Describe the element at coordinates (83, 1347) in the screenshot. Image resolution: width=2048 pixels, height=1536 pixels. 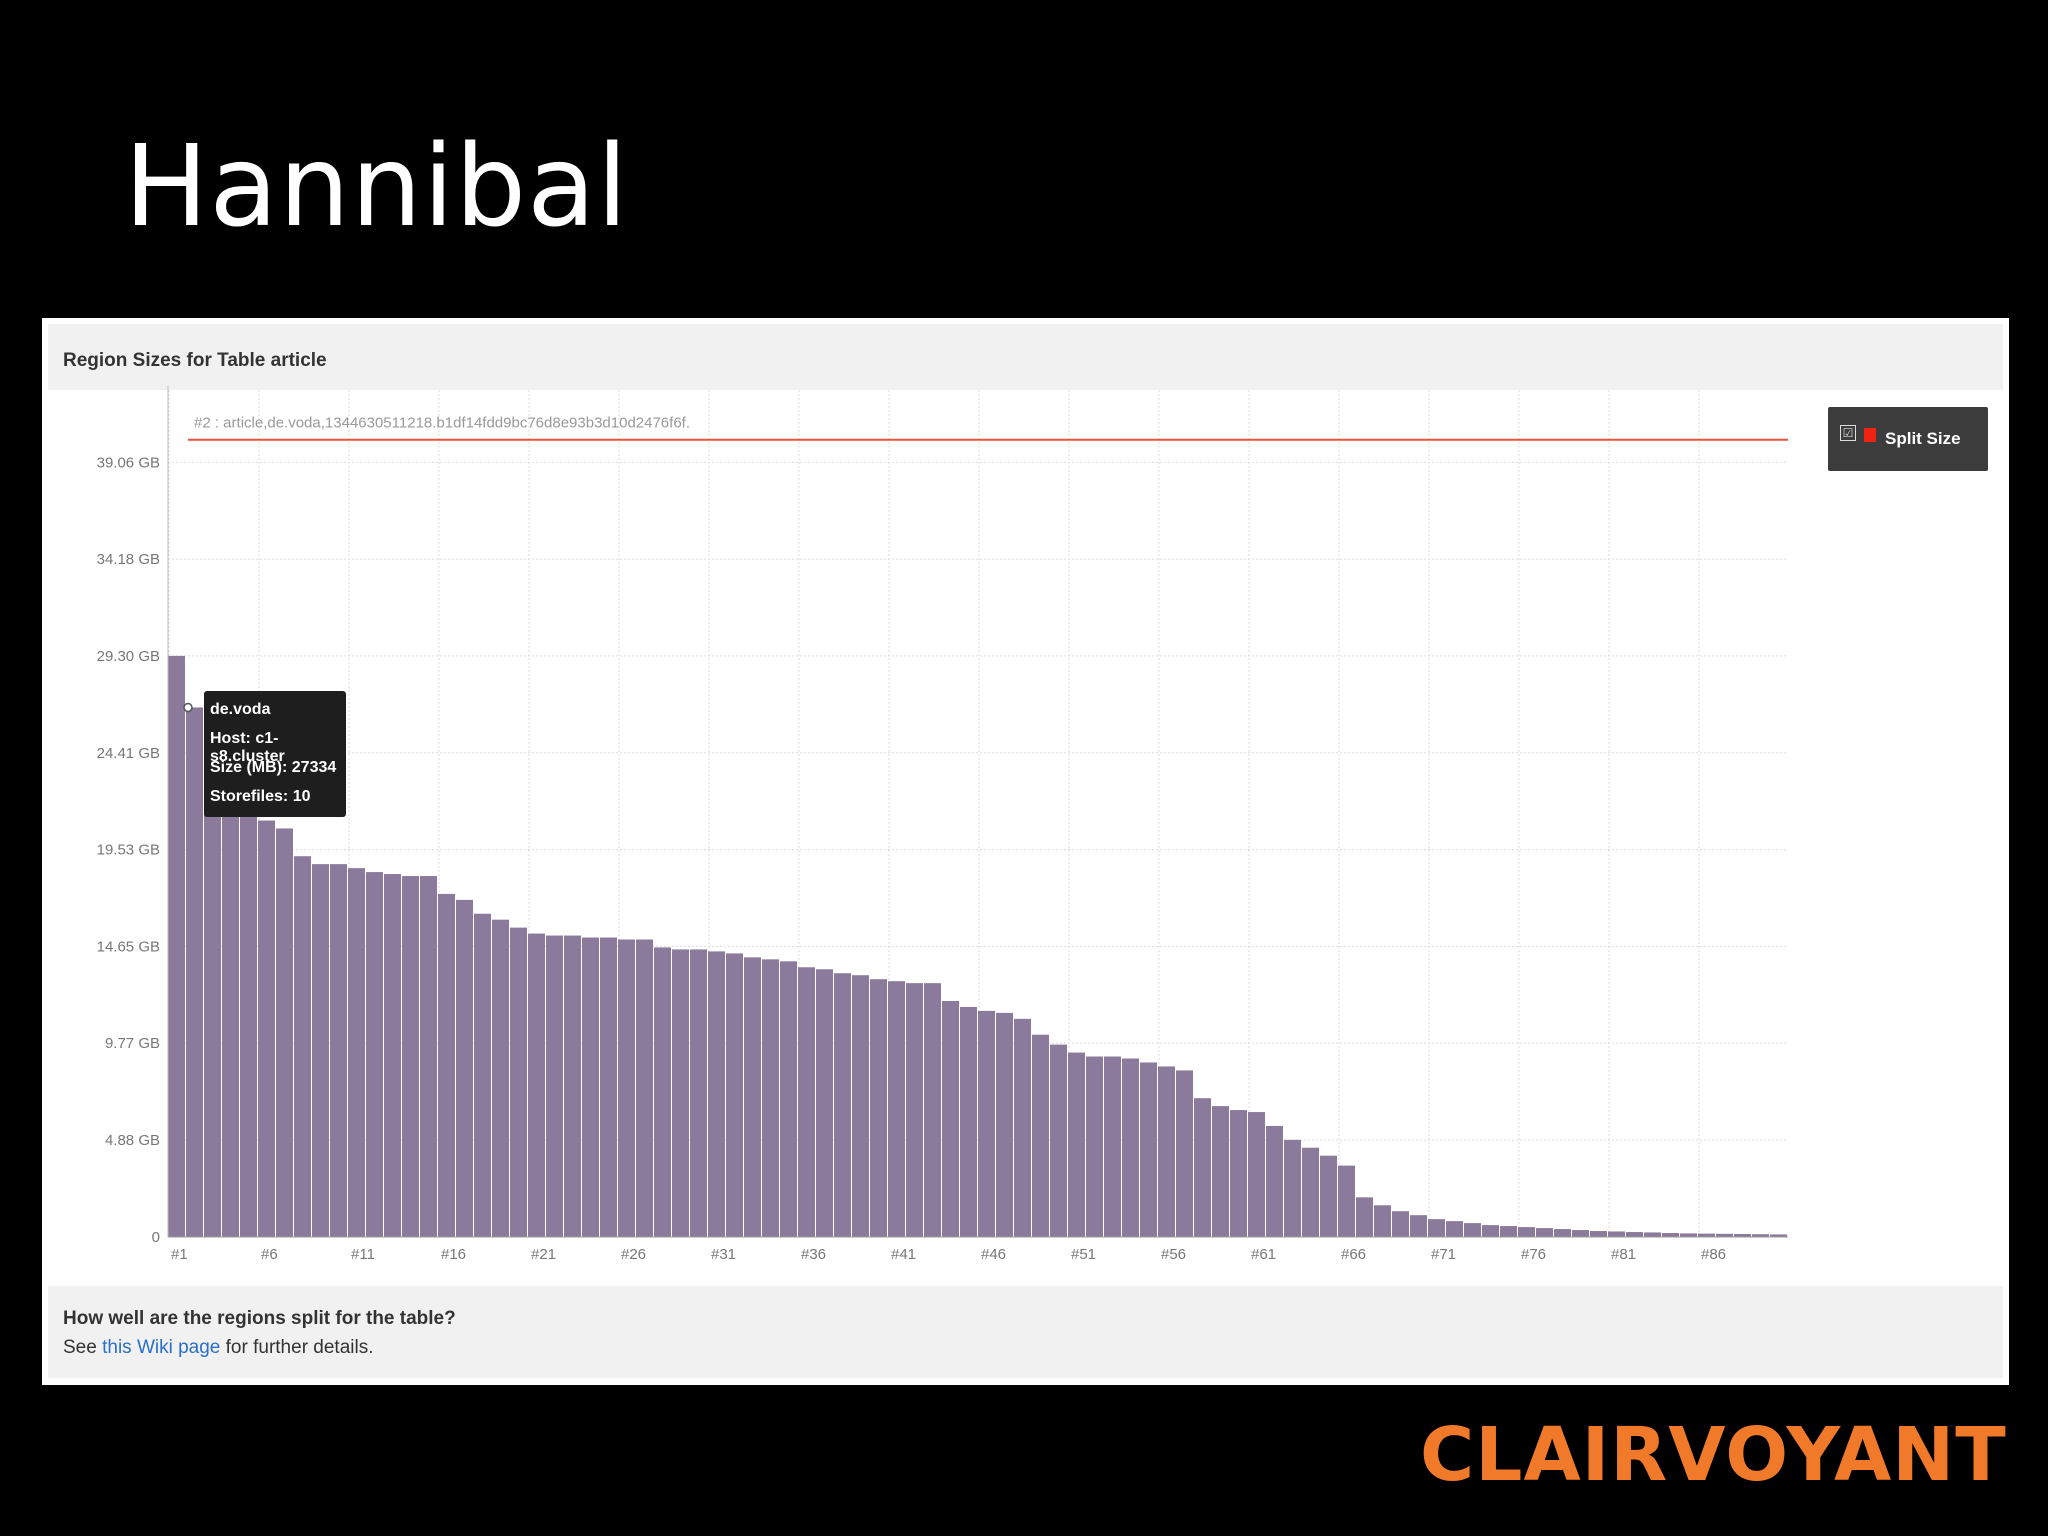
I see `footer-prefix: See` at that location.